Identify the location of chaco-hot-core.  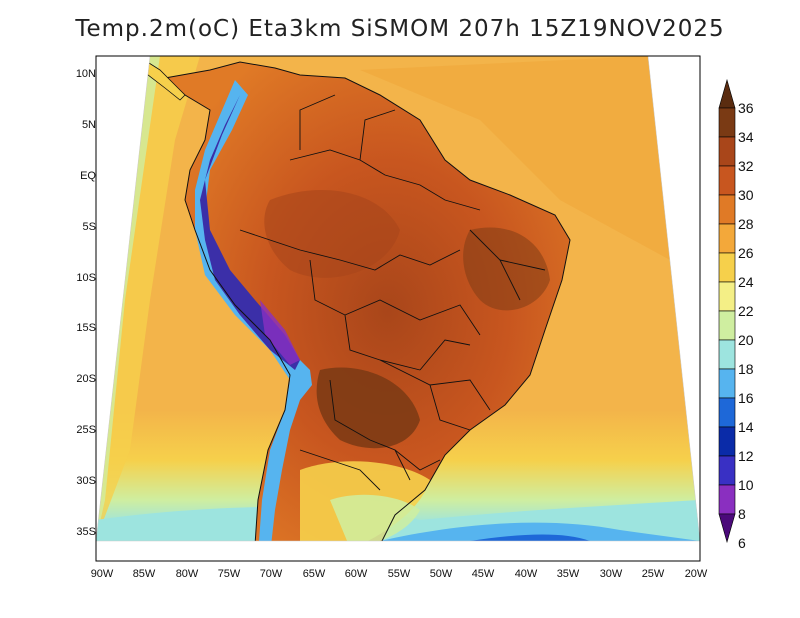
(368, 408).